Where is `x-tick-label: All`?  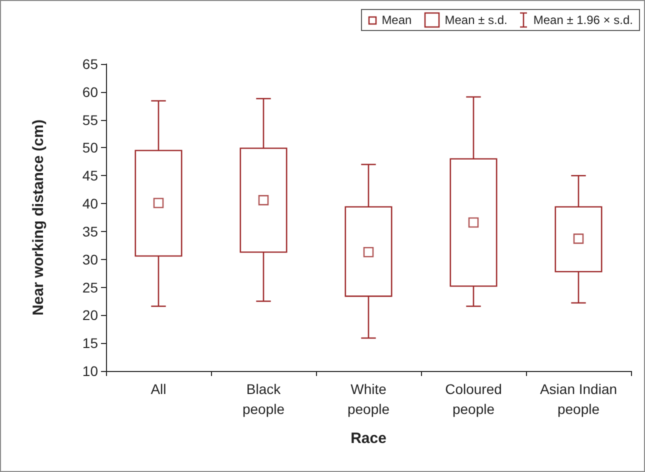 x-tick-label: All is located at coordinates (158, 389).